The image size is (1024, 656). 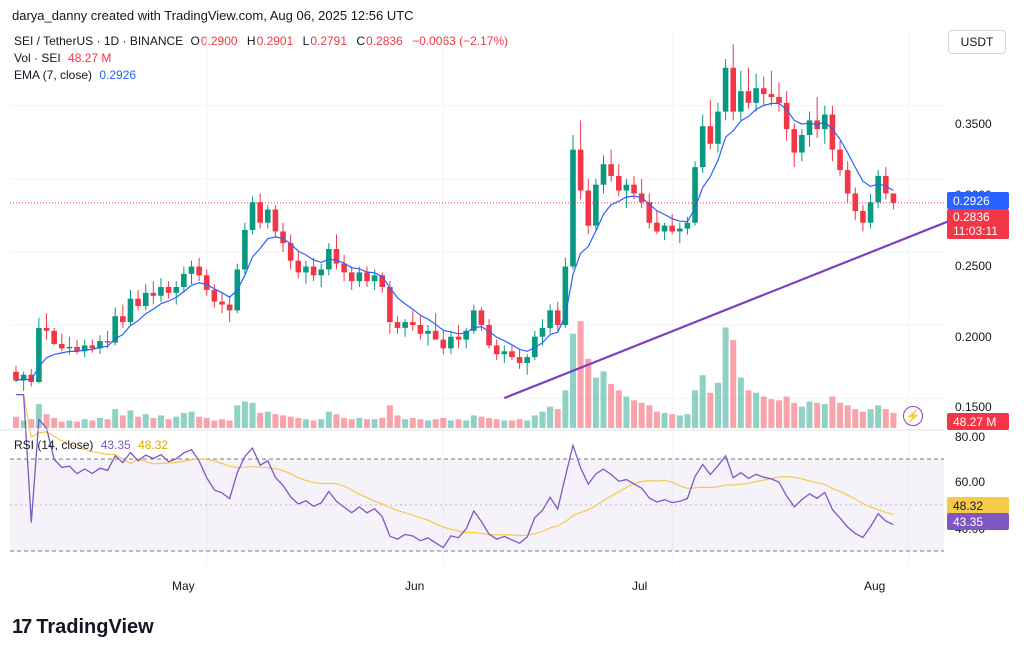 What do you see at coordinates (99, 41) in the screenshot?
I see `symbol-name: SEI / TetherUS · 1D · BINANCE` at bounding box center [99, 41].